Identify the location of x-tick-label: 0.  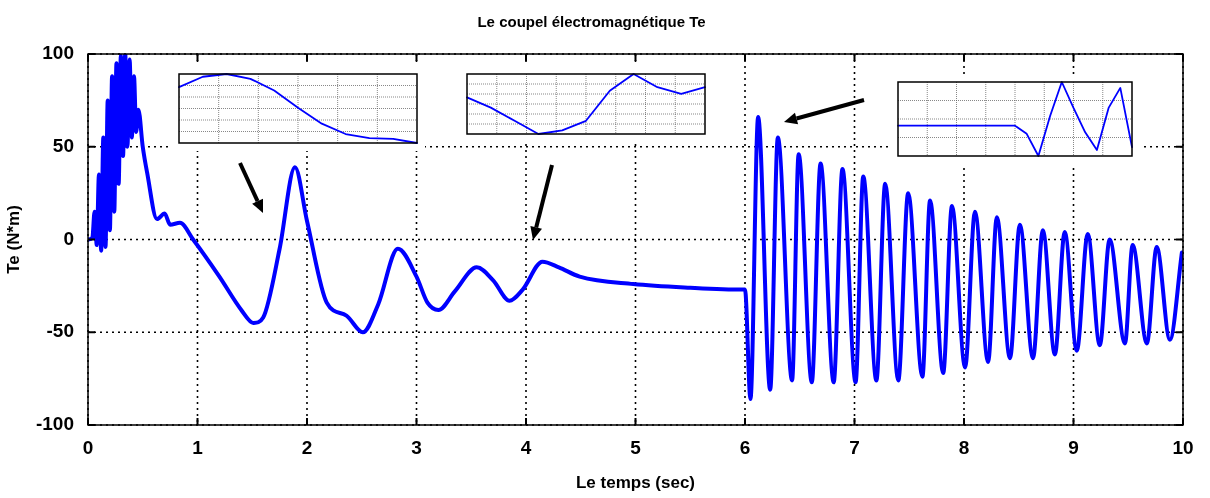
(88, 447).